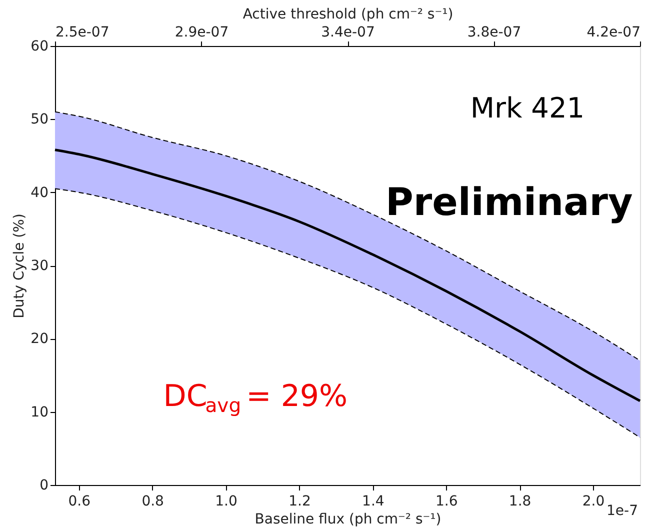  Describe the element at coordinates (39, 339) in the screenshot. I see `y-tick-label: 20` at that location.